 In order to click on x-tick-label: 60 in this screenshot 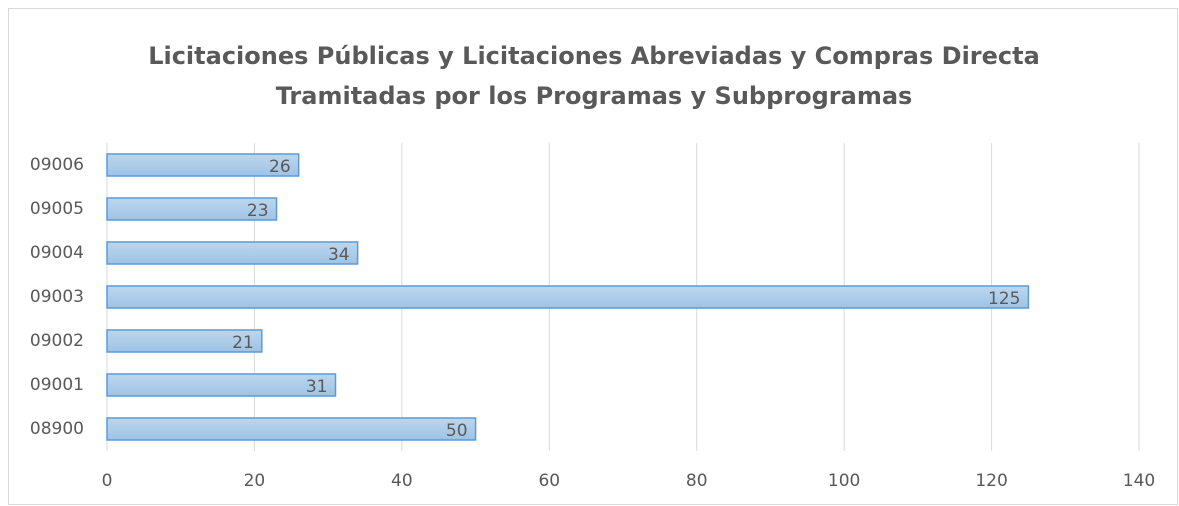, I will do `click(549, 481)`.